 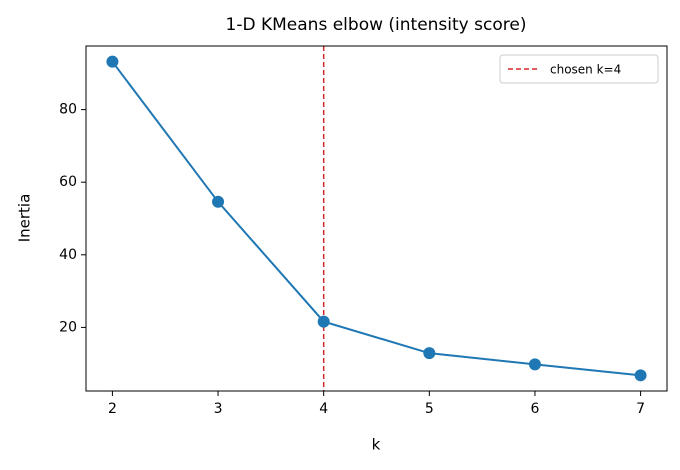 What do you see at coordinates (376, 445) in the screenshot?
I see `x-axis-label: k` at bounding box center [376, 445].